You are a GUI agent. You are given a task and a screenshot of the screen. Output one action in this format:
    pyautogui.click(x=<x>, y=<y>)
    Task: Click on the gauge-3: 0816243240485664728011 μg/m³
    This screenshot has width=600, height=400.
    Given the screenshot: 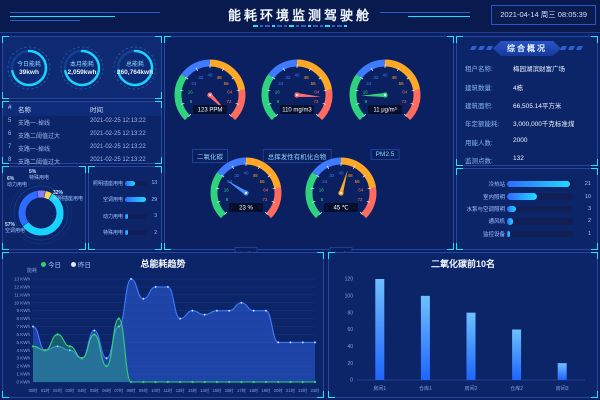 What is the action you would take?
    pyautogui.click(x=385, y=97)
    